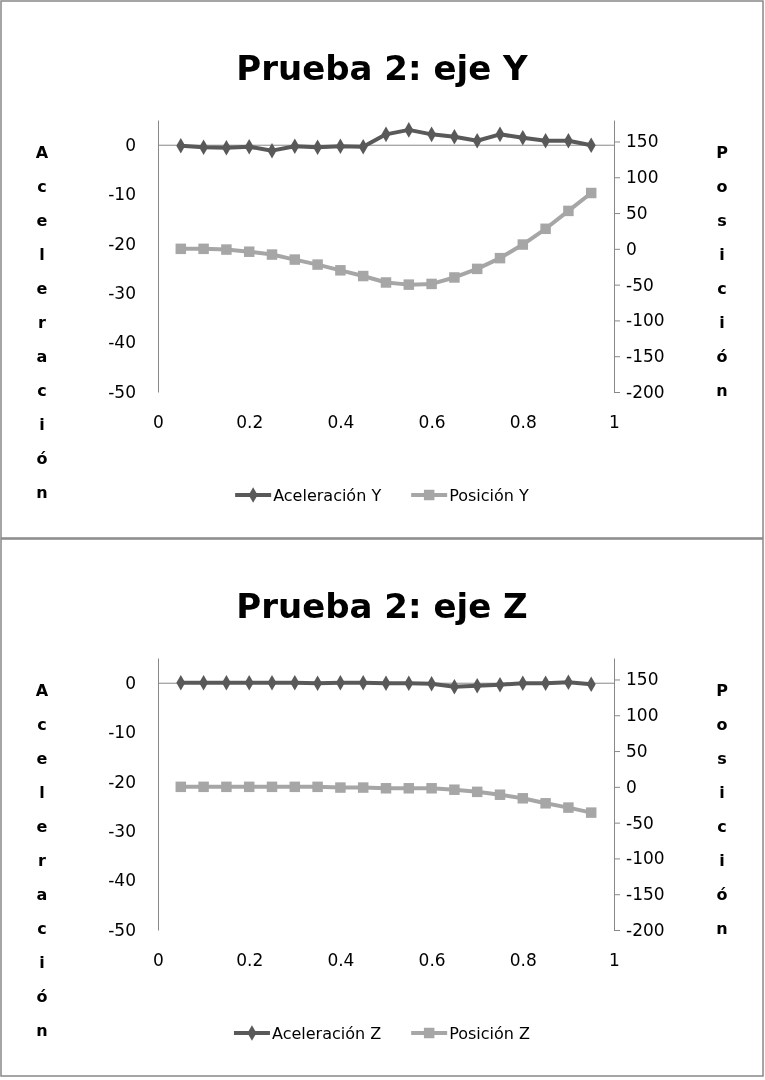  I want to click on legend-label: Posición Y, so click(489, 495).